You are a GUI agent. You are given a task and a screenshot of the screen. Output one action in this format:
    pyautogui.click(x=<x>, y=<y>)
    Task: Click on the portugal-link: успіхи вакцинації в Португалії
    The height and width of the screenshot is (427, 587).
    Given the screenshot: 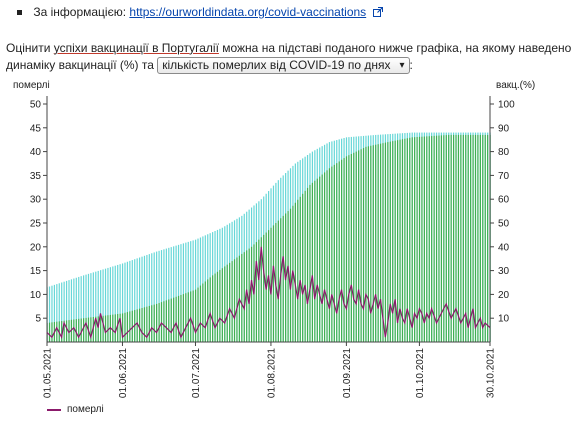 What is the action you would take?
    pyautogui.click(x=136, y=48)
    